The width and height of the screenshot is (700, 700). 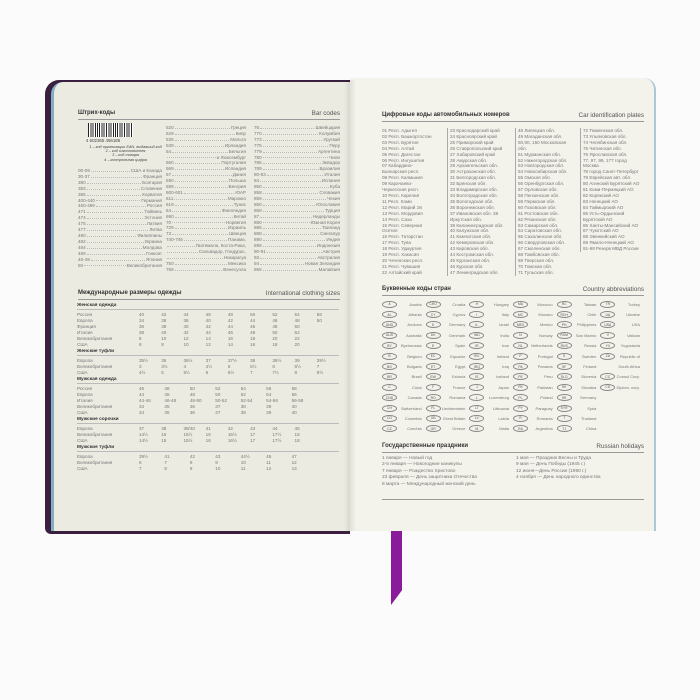 What do you see at coordinates (477, 315) in the screenshot?
I see `country-code-oval: I` at bounding box center [477, 315].